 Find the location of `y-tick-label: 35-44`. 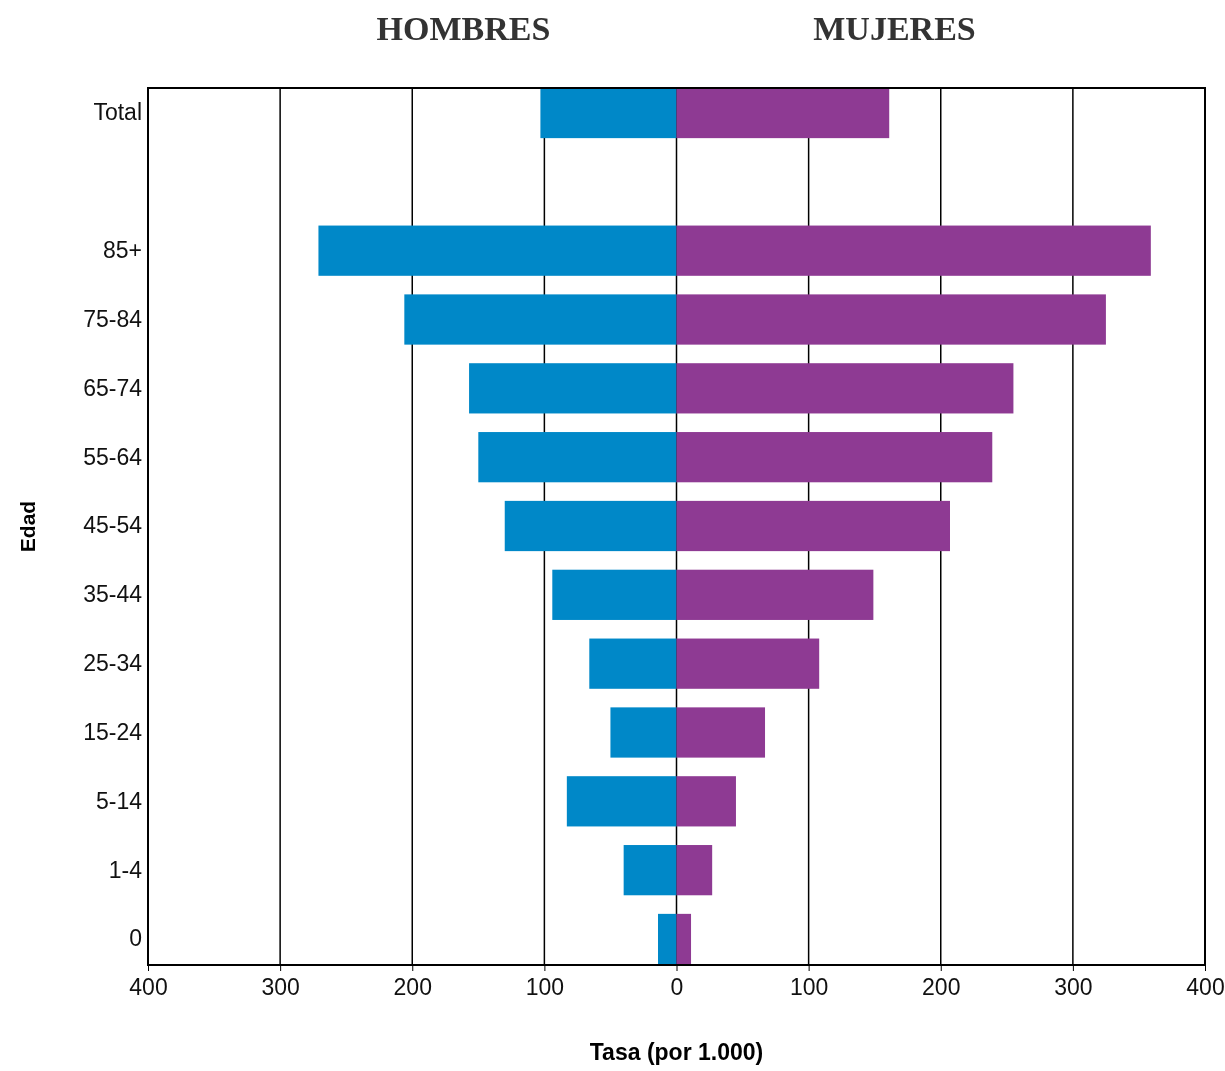

y-tick-label: 35-44 is located at coordinates (113, 594).